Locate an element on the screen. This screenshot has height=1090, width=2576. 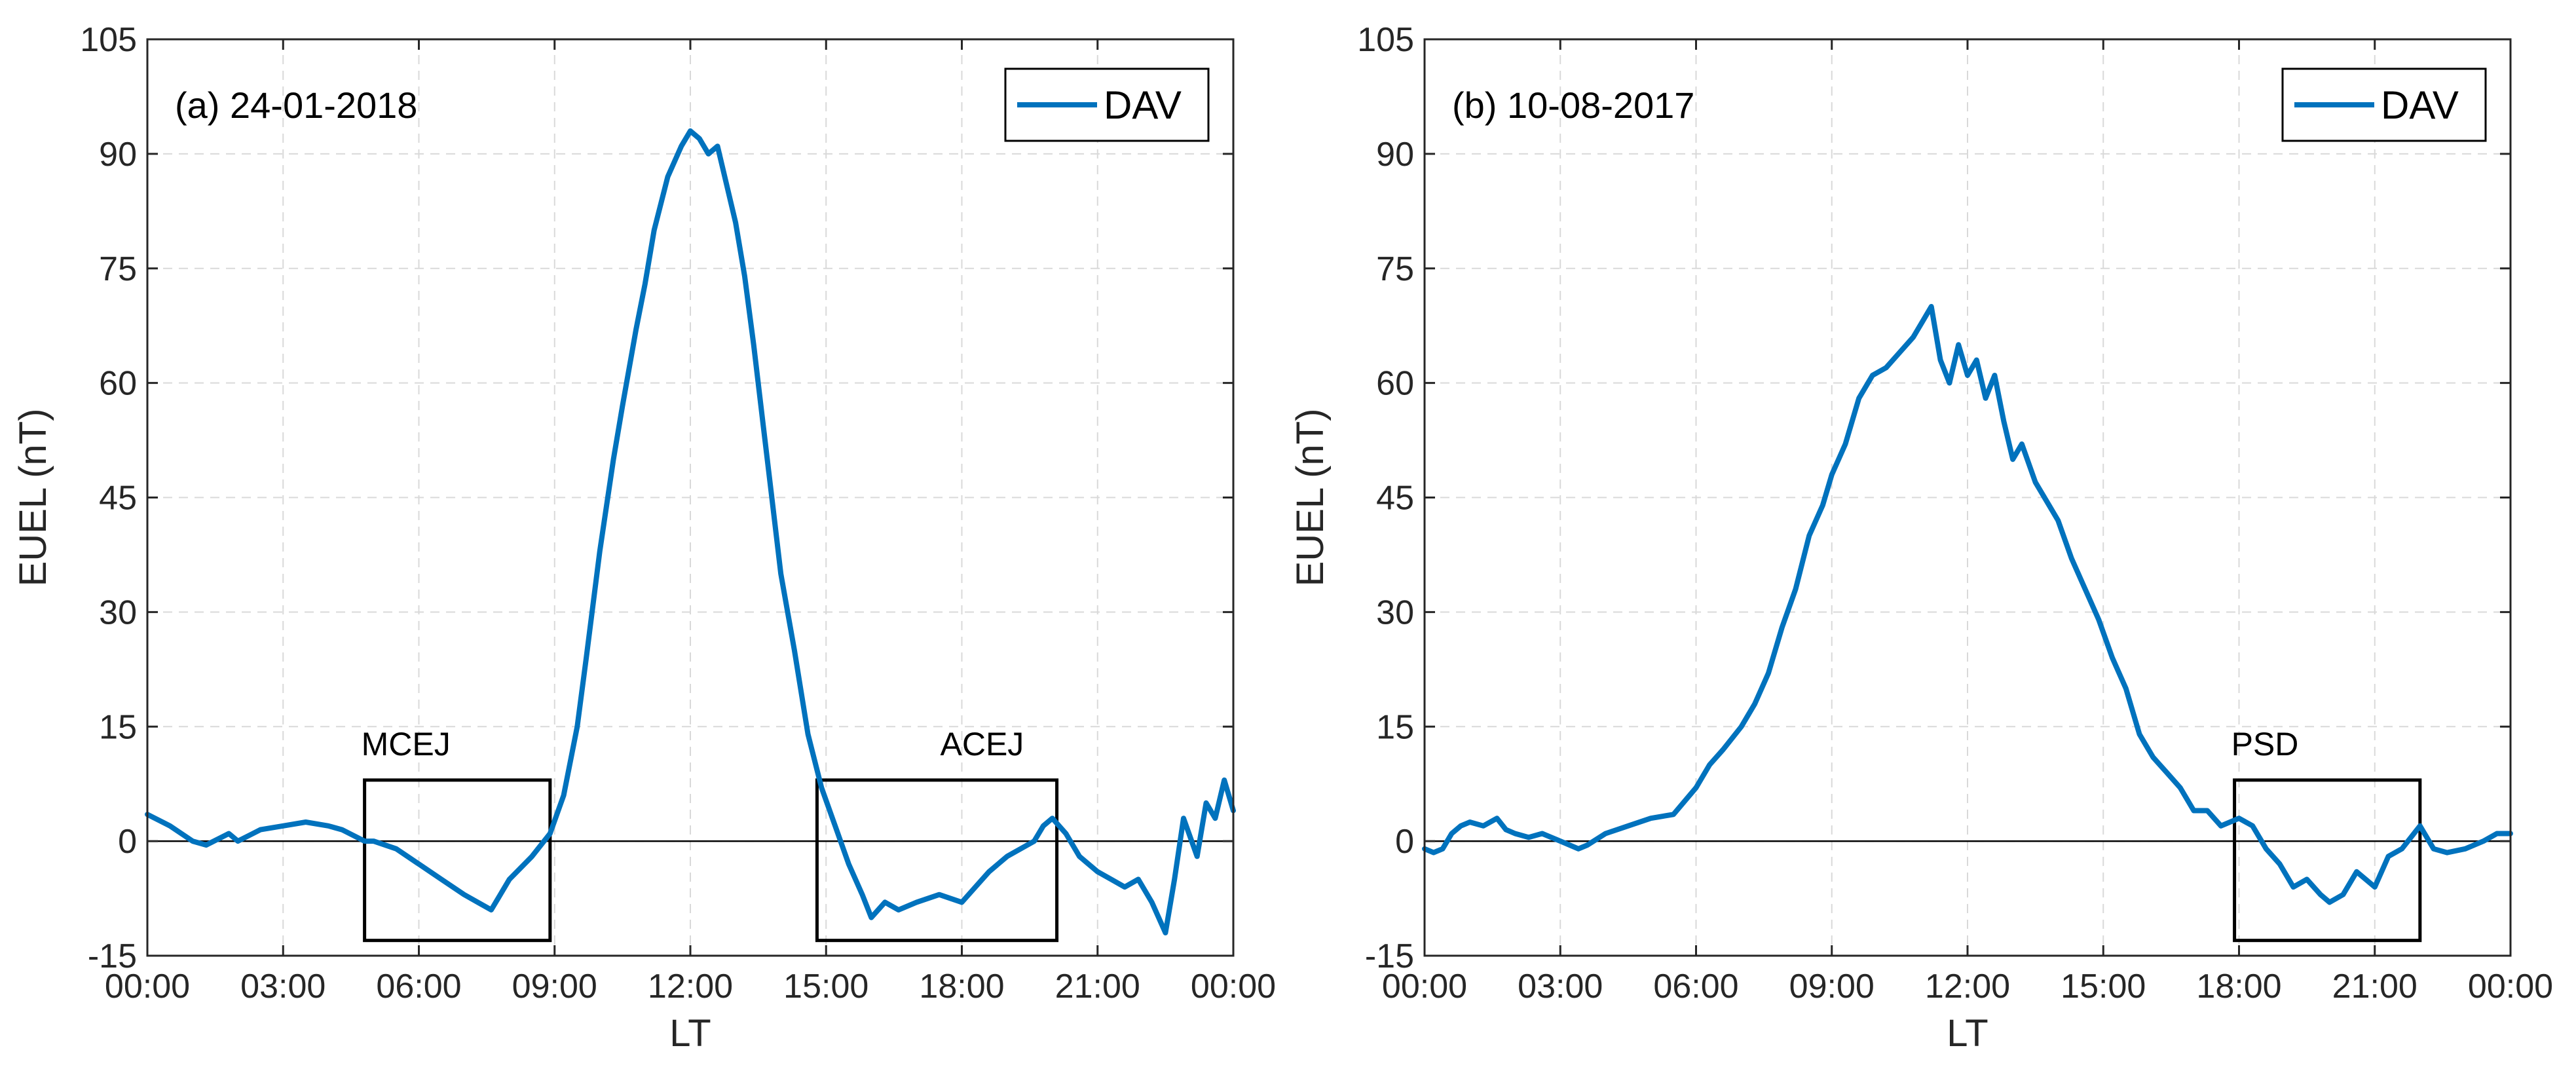
annotation-label-acej: ACEJ is located at coordinates (982, 744).